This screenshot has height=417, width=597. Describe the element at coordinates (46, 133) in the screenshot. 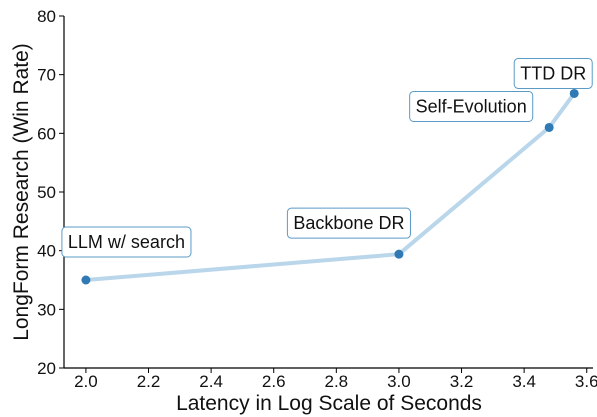

I see `y-tick-label: 60` at that location.